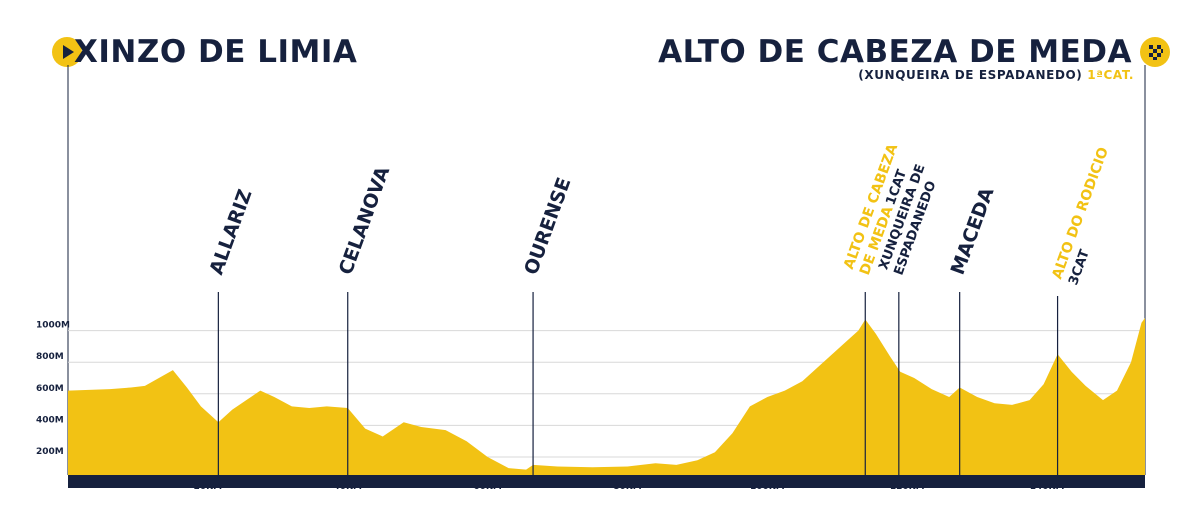 The height and width of the screenshot is (530, 1200). Describe the element at coordinates (487, 487) in the screenshot. I see `x-tick-label: 60KM` at that location.